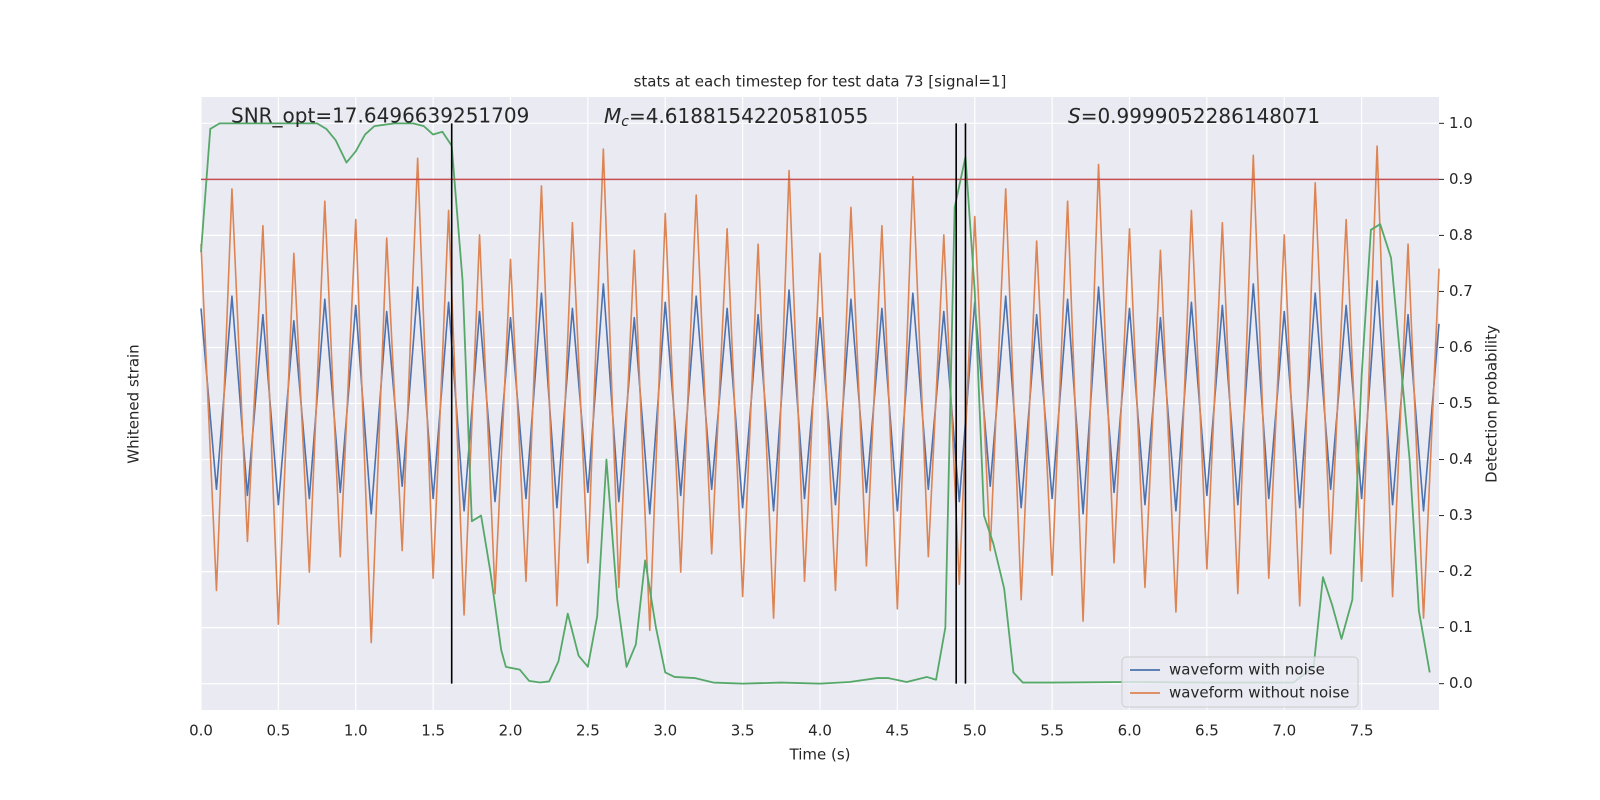 The image size is (1600, 800). I want to click on x-tick-label: 1.5, so click(433, 731).